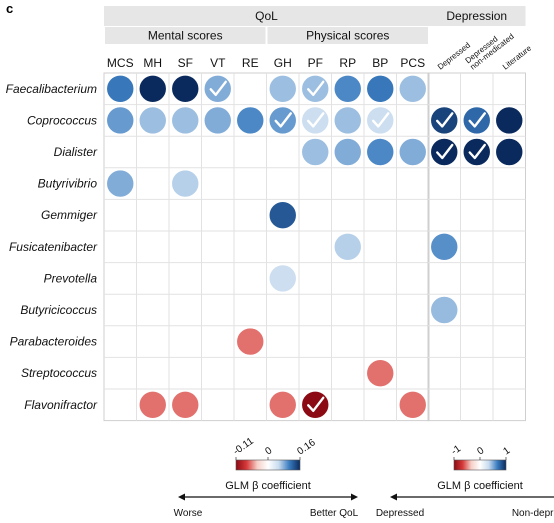 This screenshot has width=554, height=523. I want to click on cell-dialister-pcs, so click(412, 152).